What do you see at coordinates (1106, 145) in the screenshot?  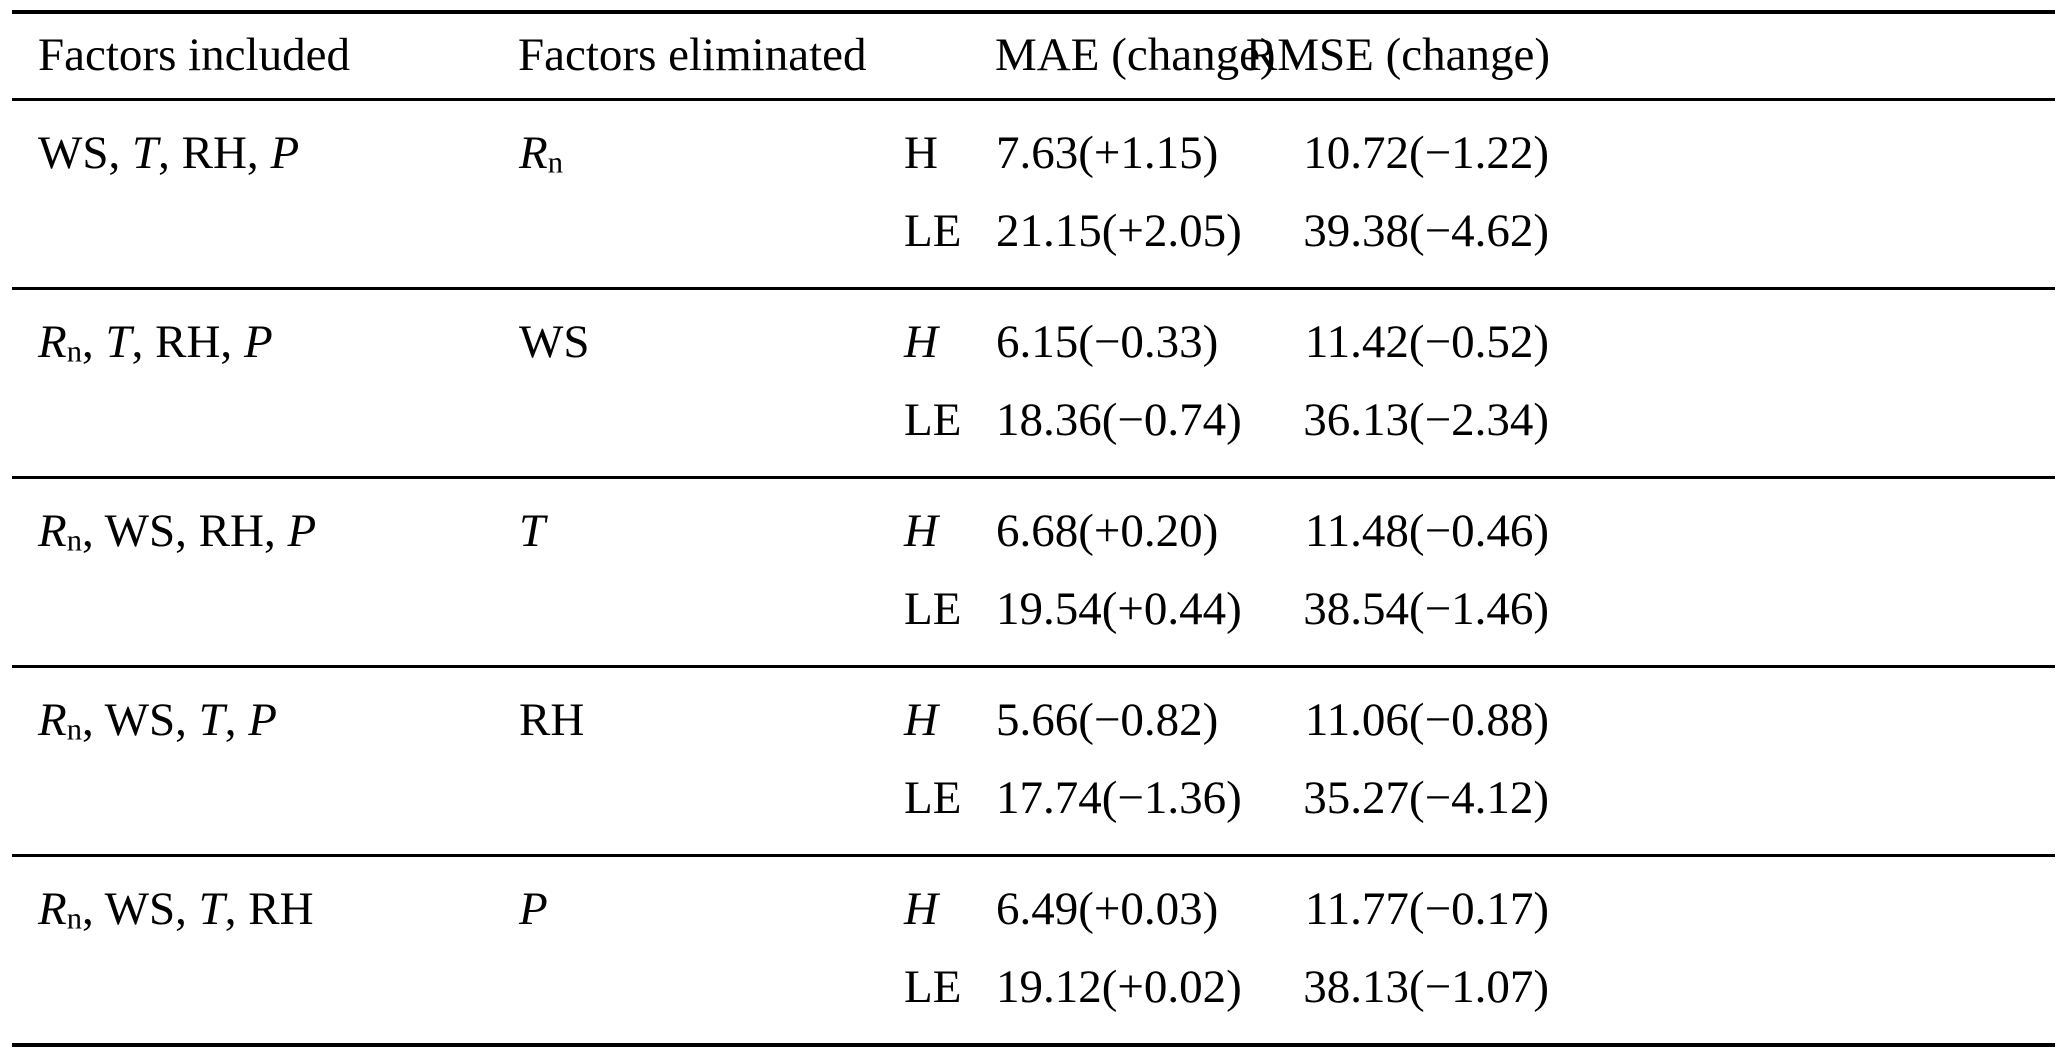 I see `mae-value-cell: 7.63(+1.15)` at bounding box center [1106, 145].